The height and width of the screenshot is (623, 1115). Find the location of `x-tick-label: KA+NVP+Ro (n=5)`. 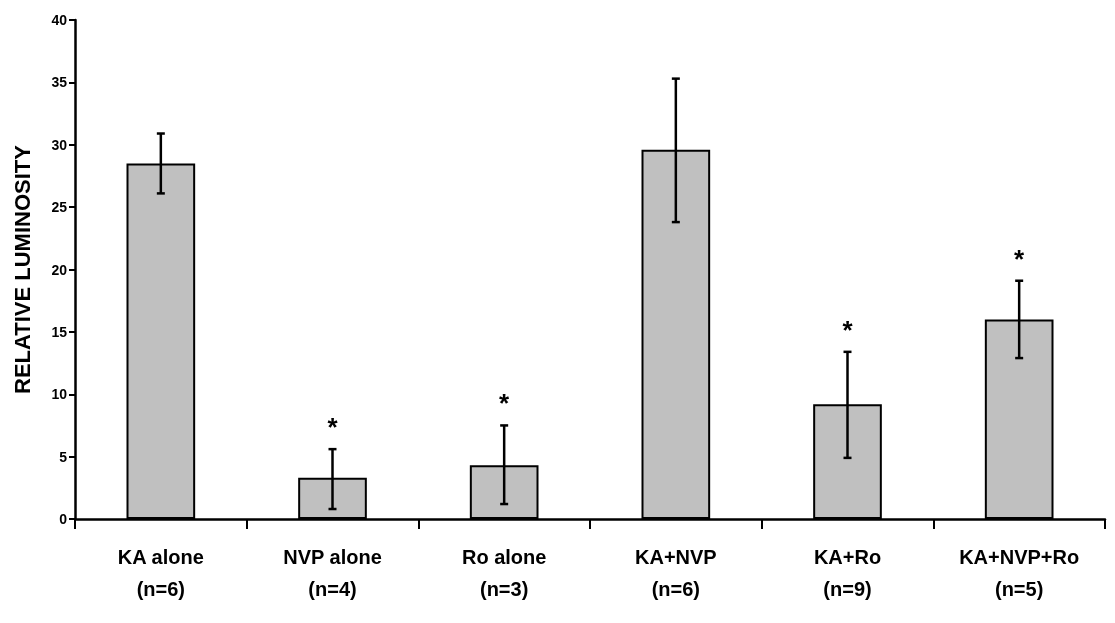

x-tick-label: KA+NVP+Ro (n=5) is located at coordinates (1019, 573).